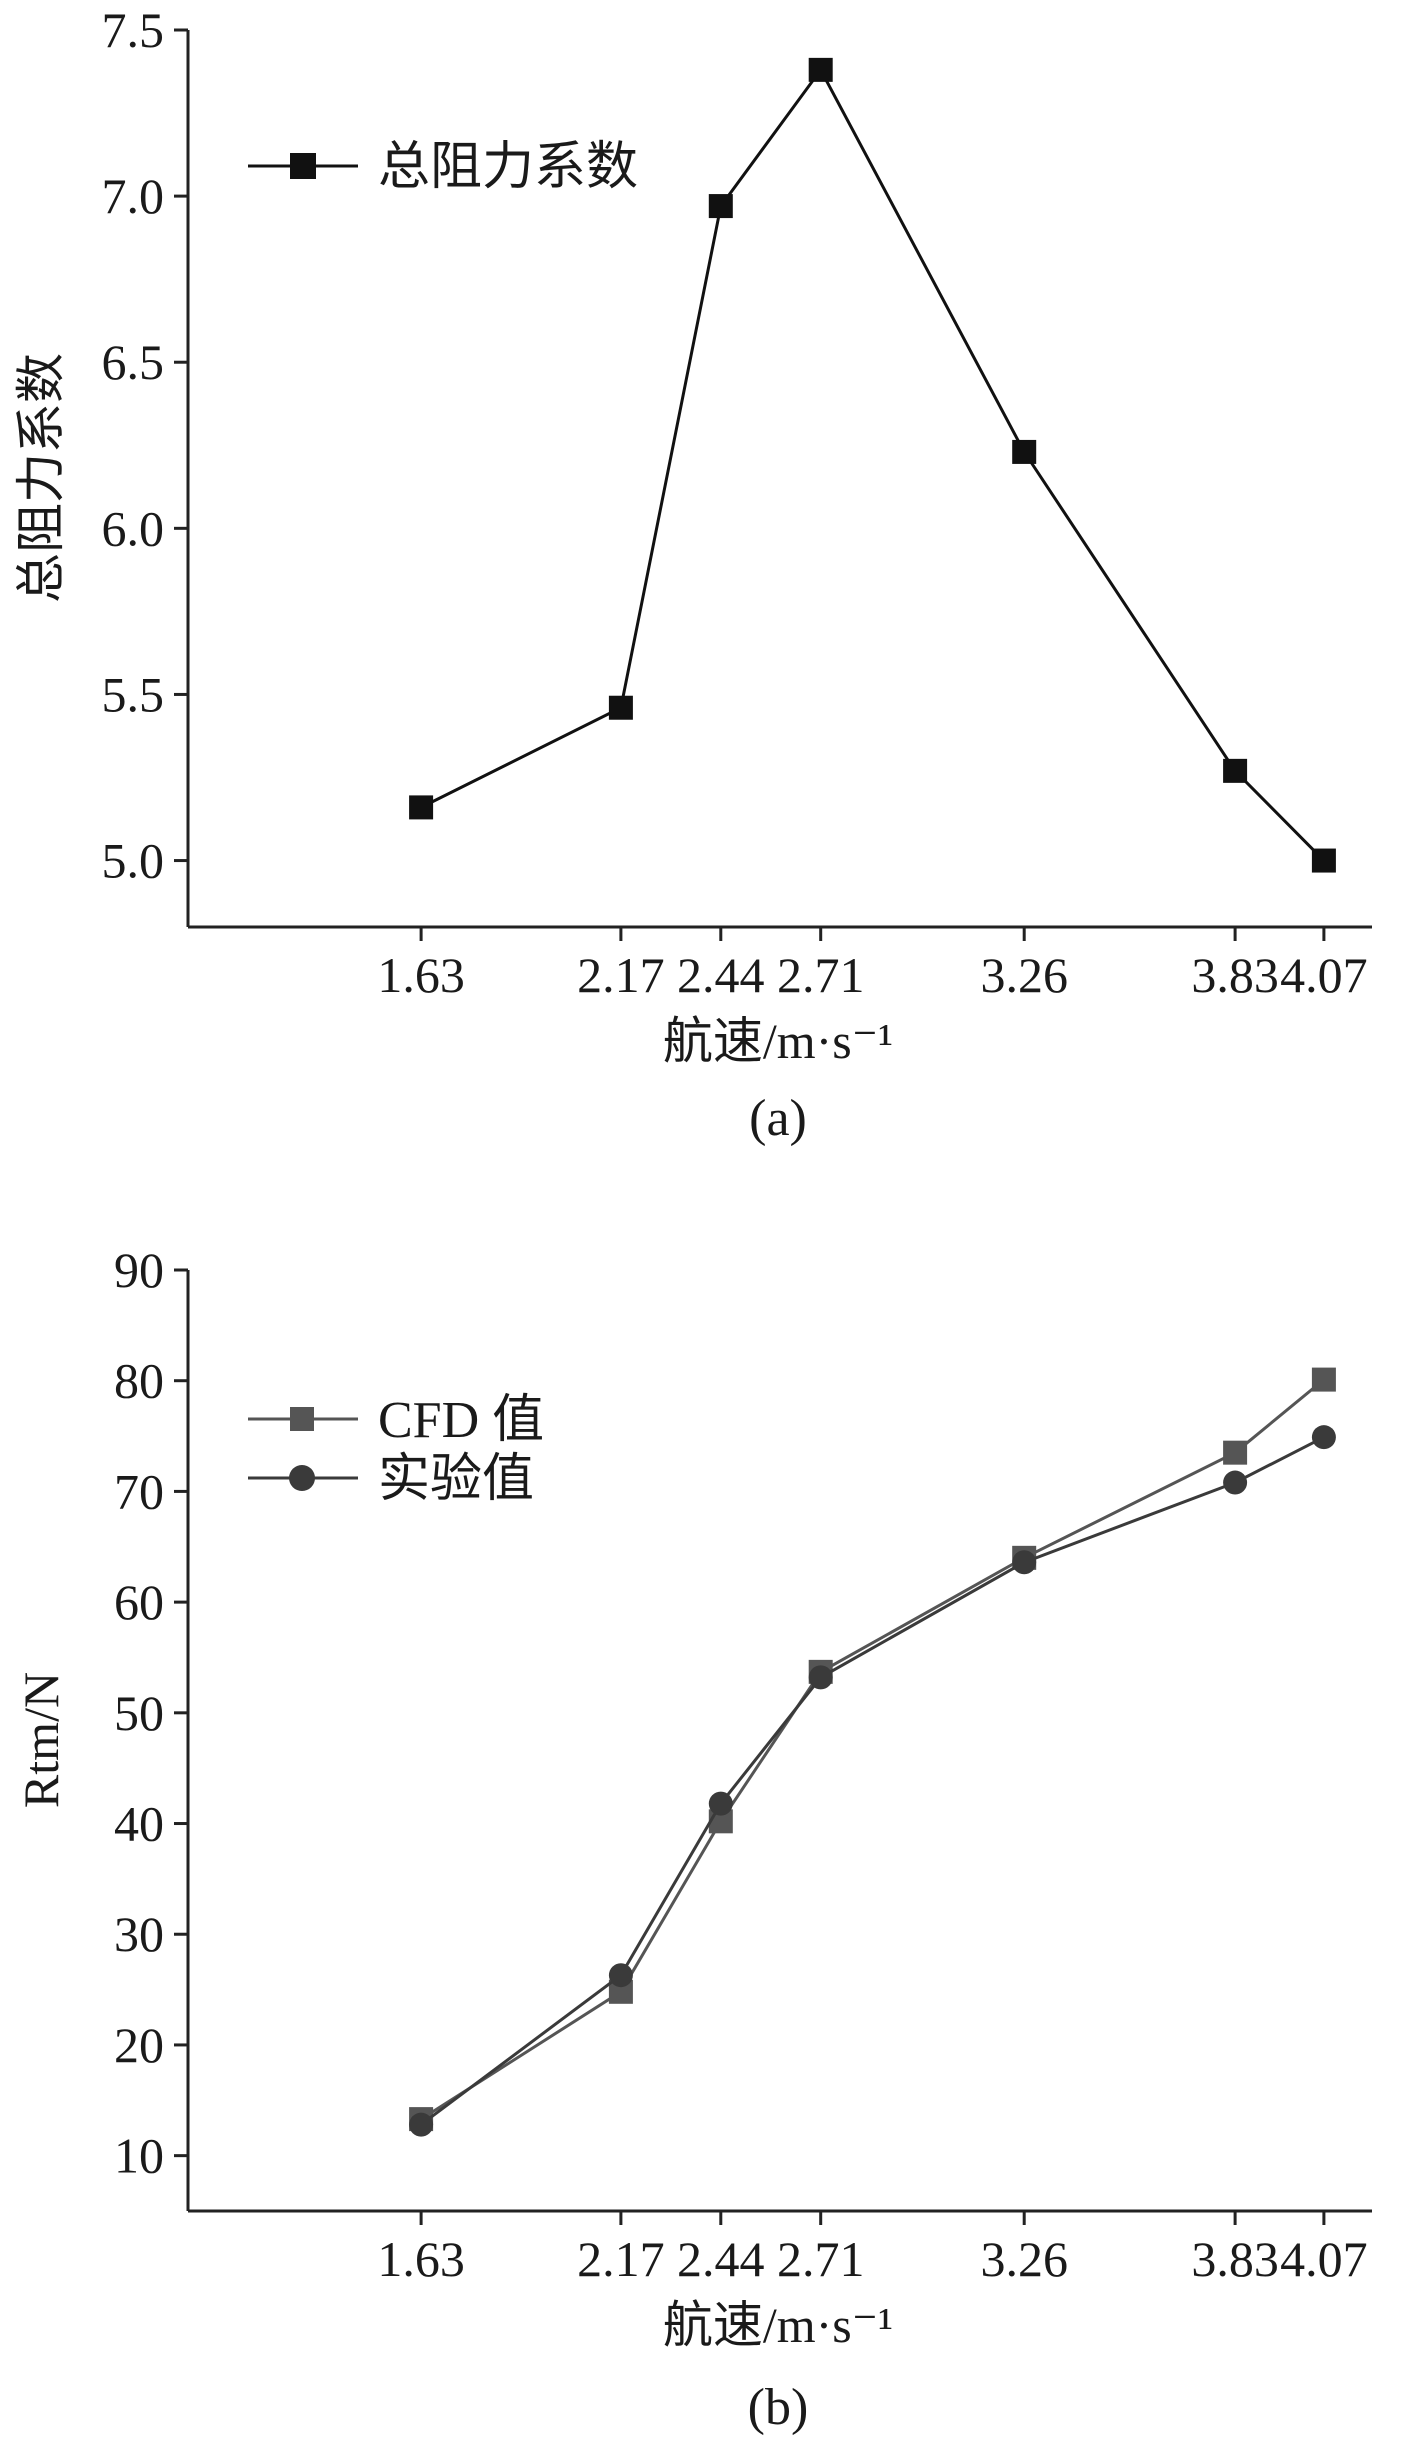 This screenshot has height=2447, width=1417. Describe the element at coordinates (133, 861) in the screenshot. I see `y-tick-label: 5.0` at that location.